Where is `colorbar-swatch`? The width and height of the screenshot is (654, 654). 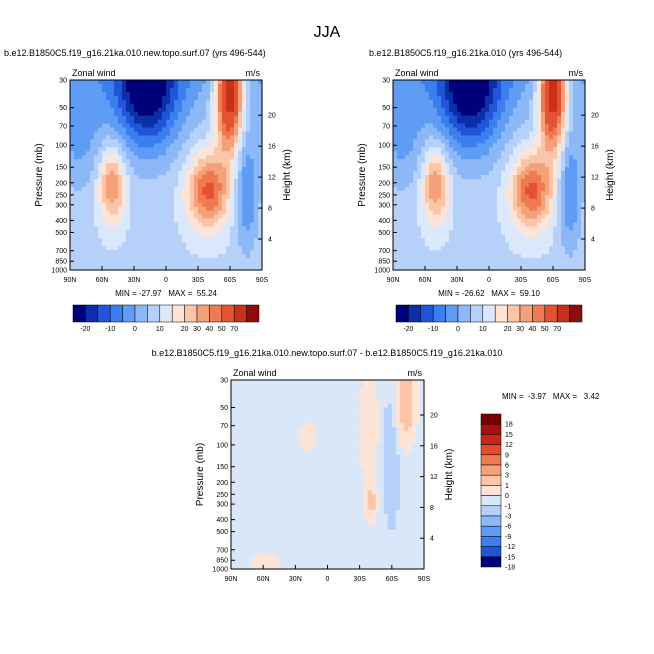
colorbar-swatch is located at coordinates (576, 313).